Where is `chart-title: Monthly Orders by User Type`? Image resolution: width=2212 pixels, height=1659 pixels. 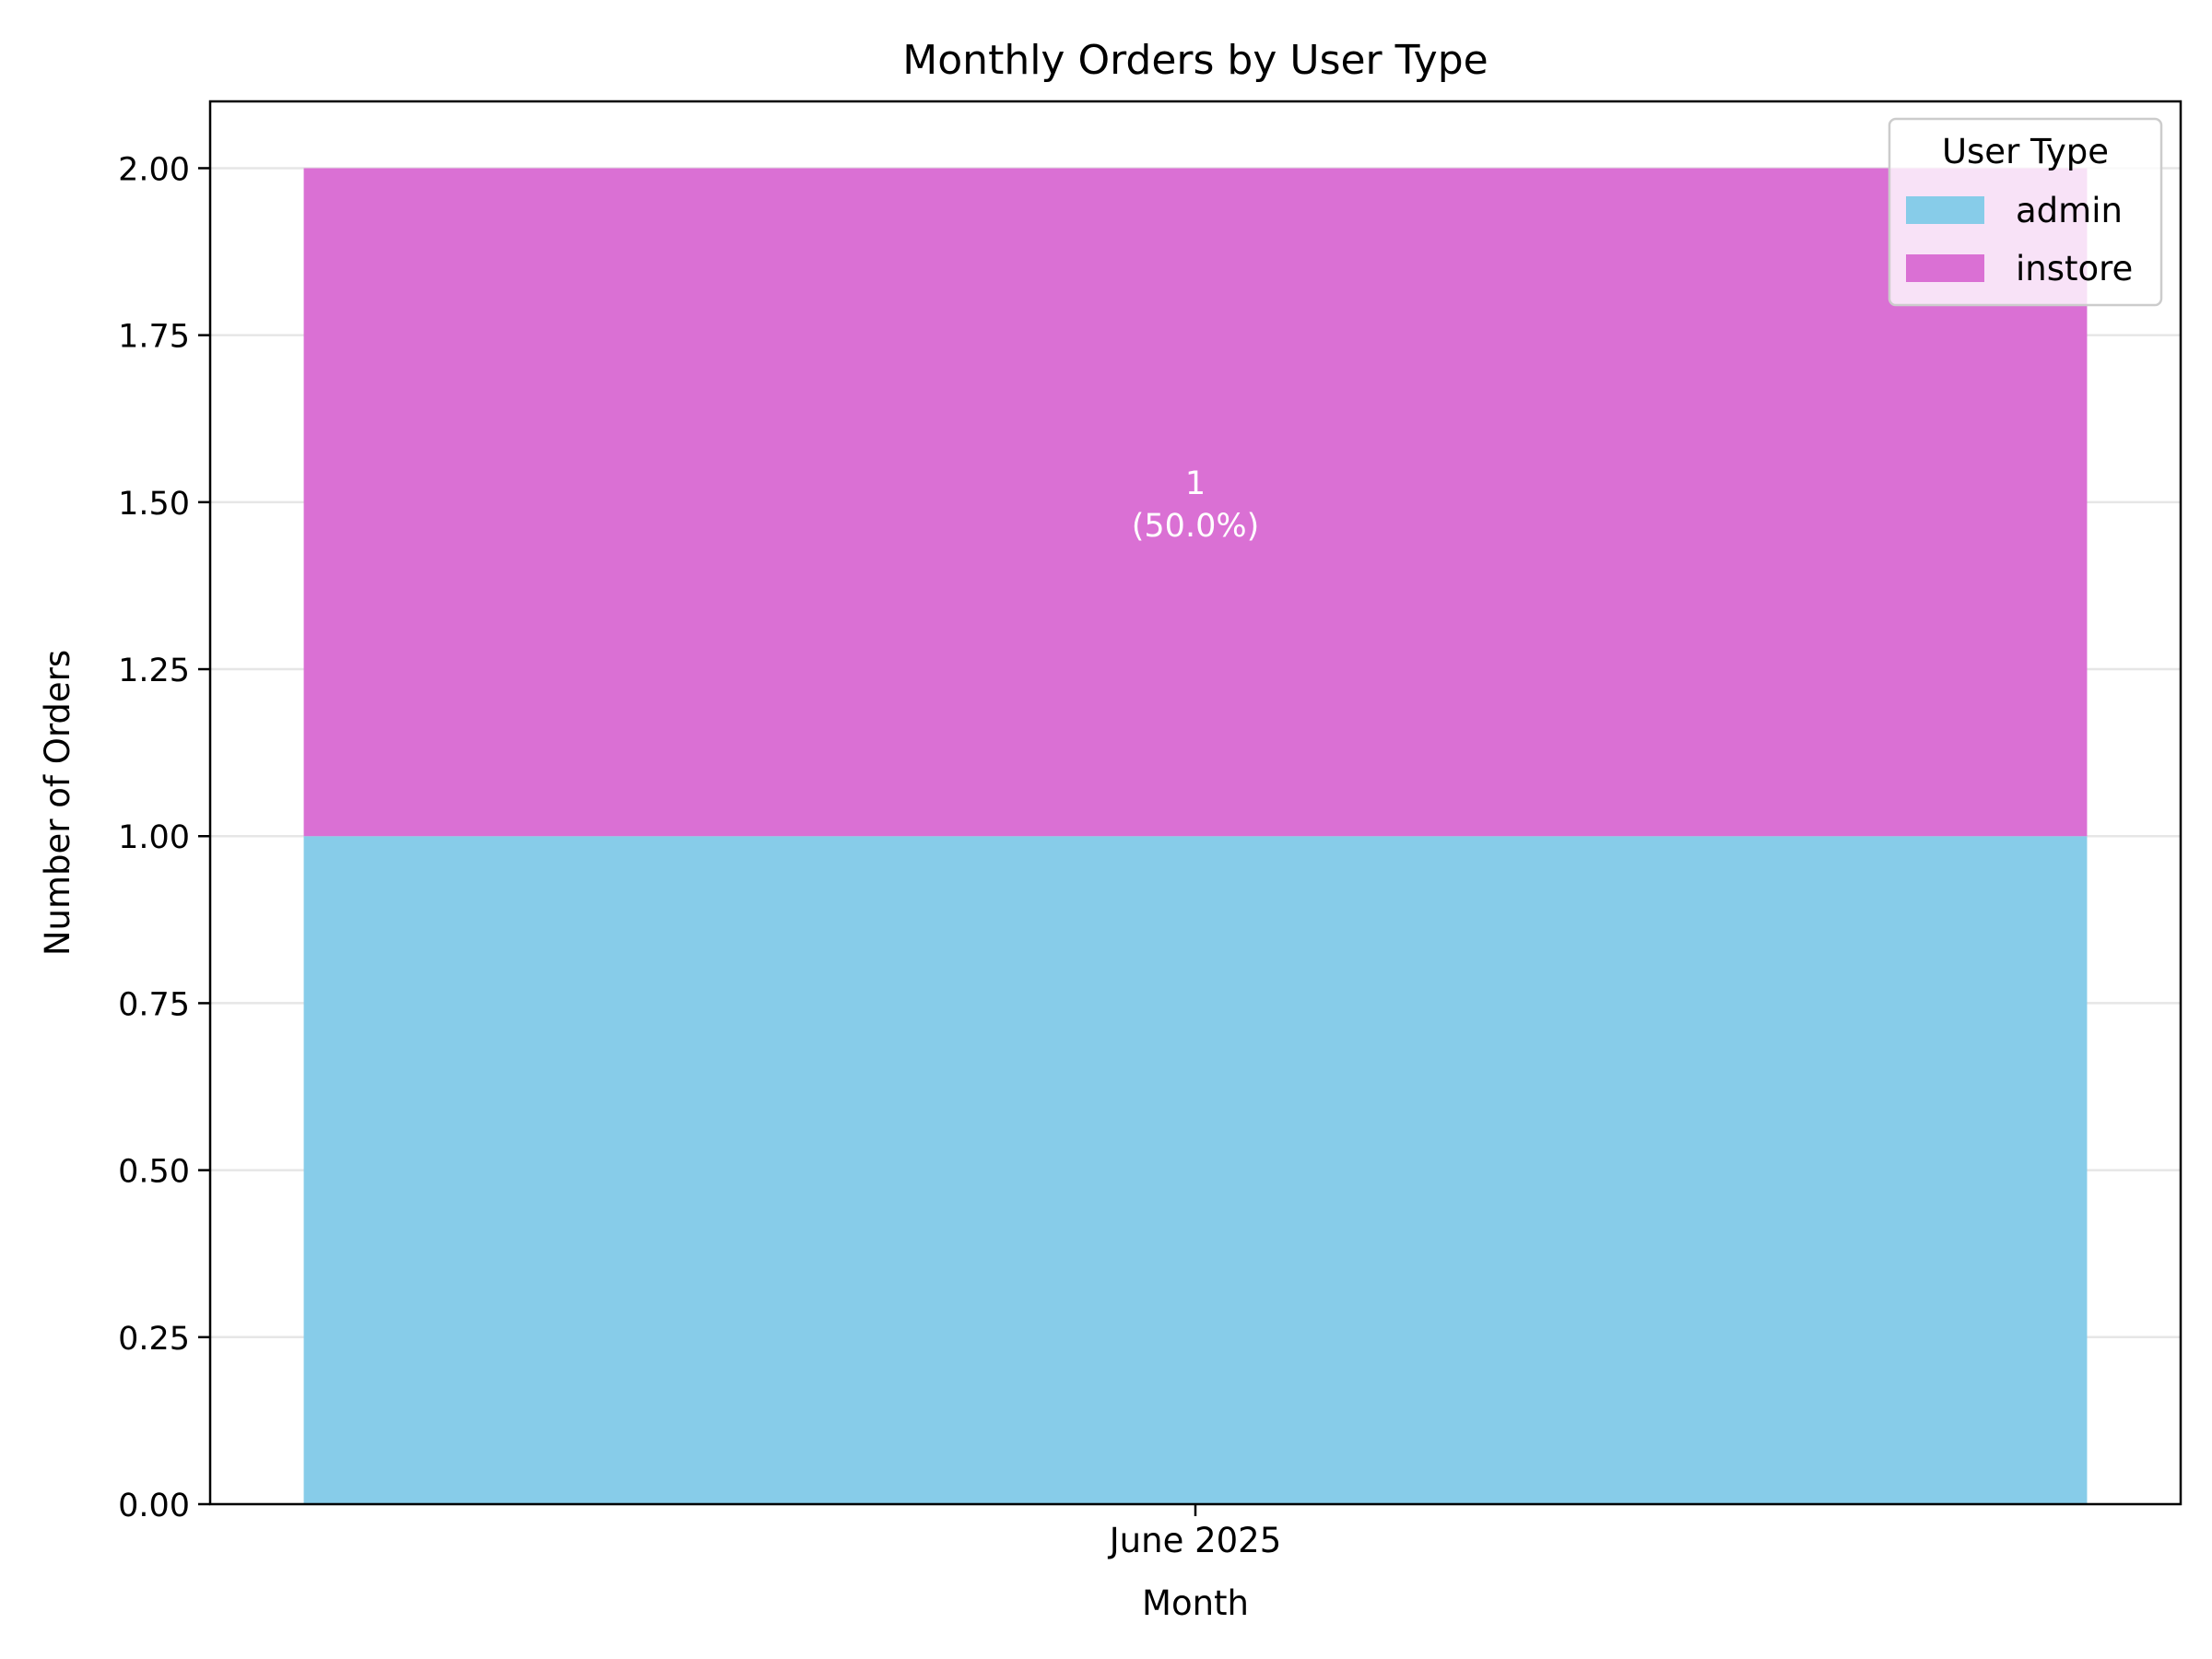 chart-title: Monthly Orders by User Type is located at coordinates (1195, 60).